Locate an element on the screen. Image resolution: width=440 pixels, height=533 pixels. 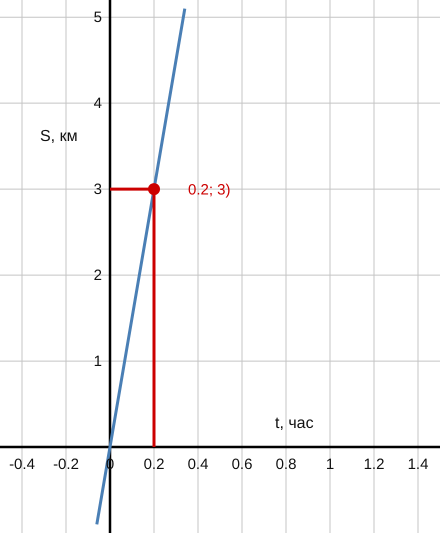
x-tick-label: 0.6 is located at coordinates (242, 465).